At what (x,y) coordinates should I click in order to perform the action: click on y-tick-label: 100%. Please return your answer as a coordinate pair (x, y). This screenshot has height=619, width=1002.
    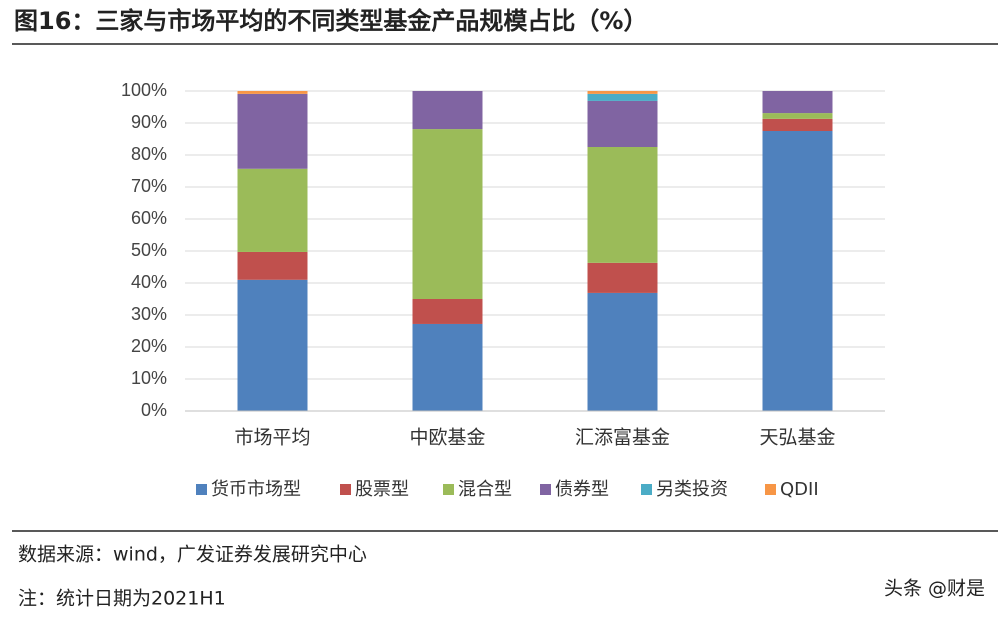
    Looking at the image, I should click on (144, 90).